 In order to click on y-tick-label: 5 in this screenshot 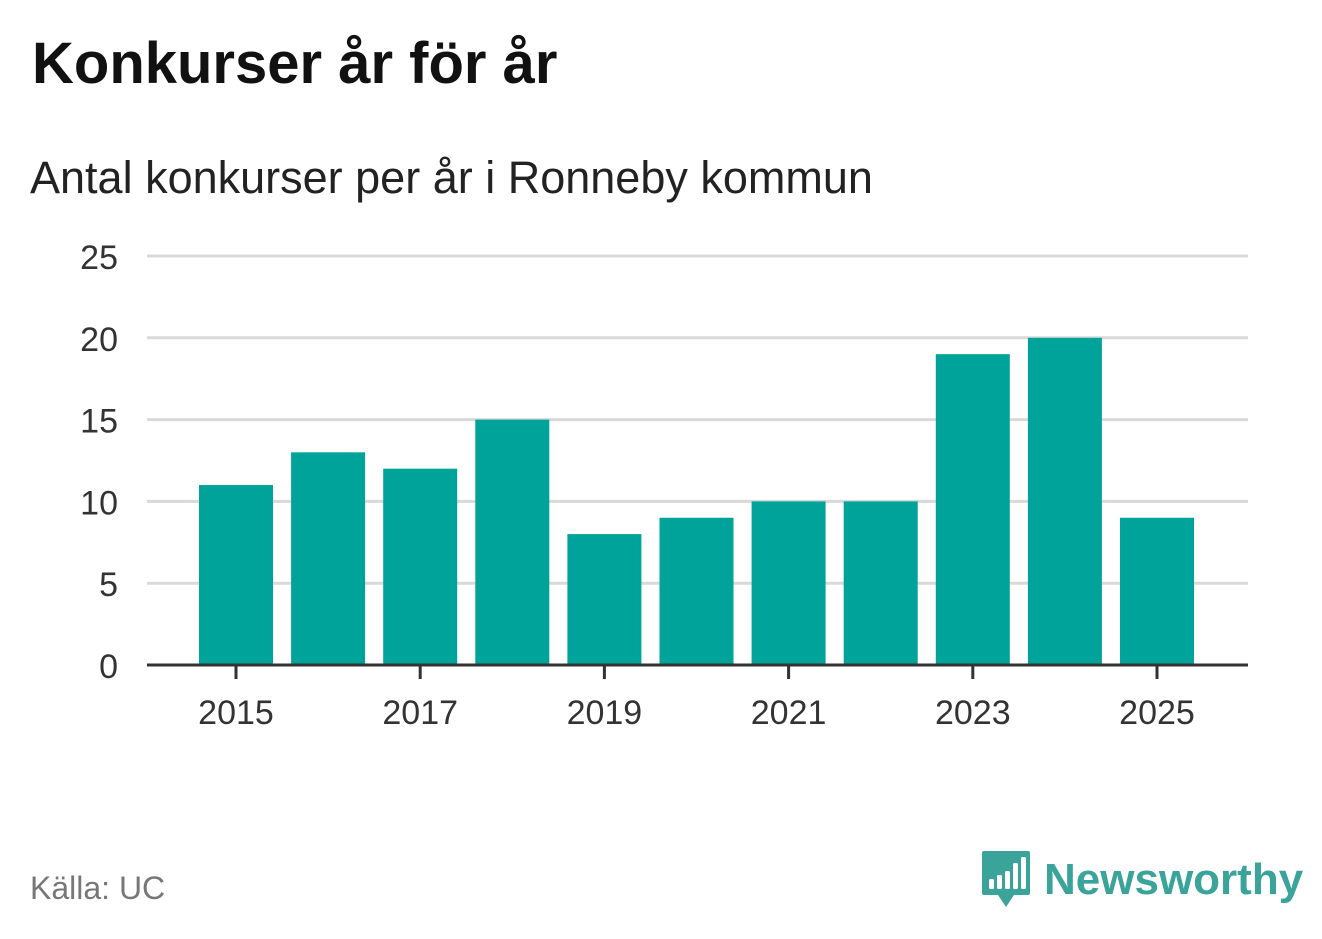, I will do `click(108, 585)`.